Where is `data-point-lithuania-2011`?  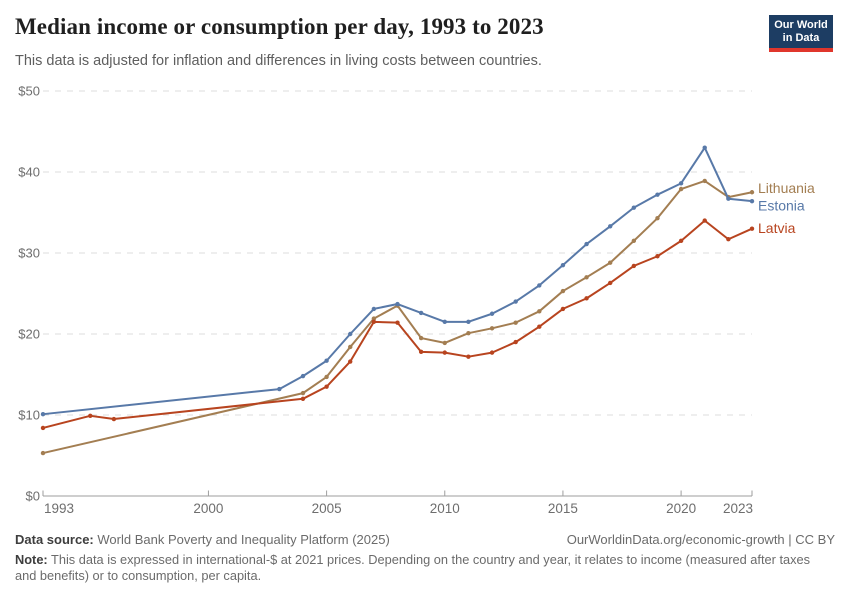 data-point-lithuania-2011 is located at coordinates (468, 333).